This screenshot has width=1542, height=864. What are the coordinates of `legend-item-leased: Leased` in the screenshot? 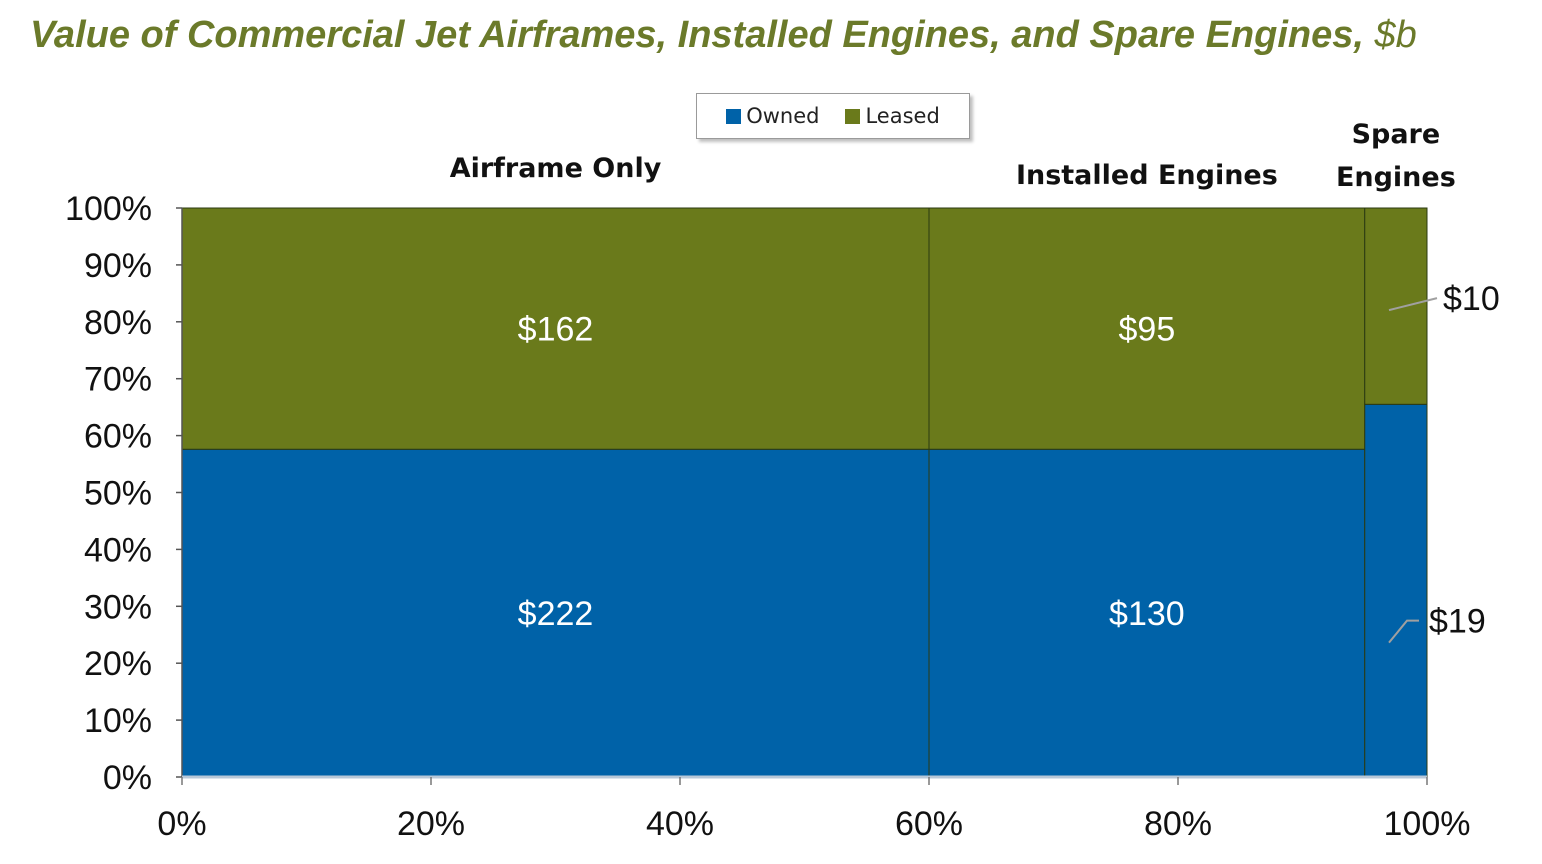 It's located at (892, 116).